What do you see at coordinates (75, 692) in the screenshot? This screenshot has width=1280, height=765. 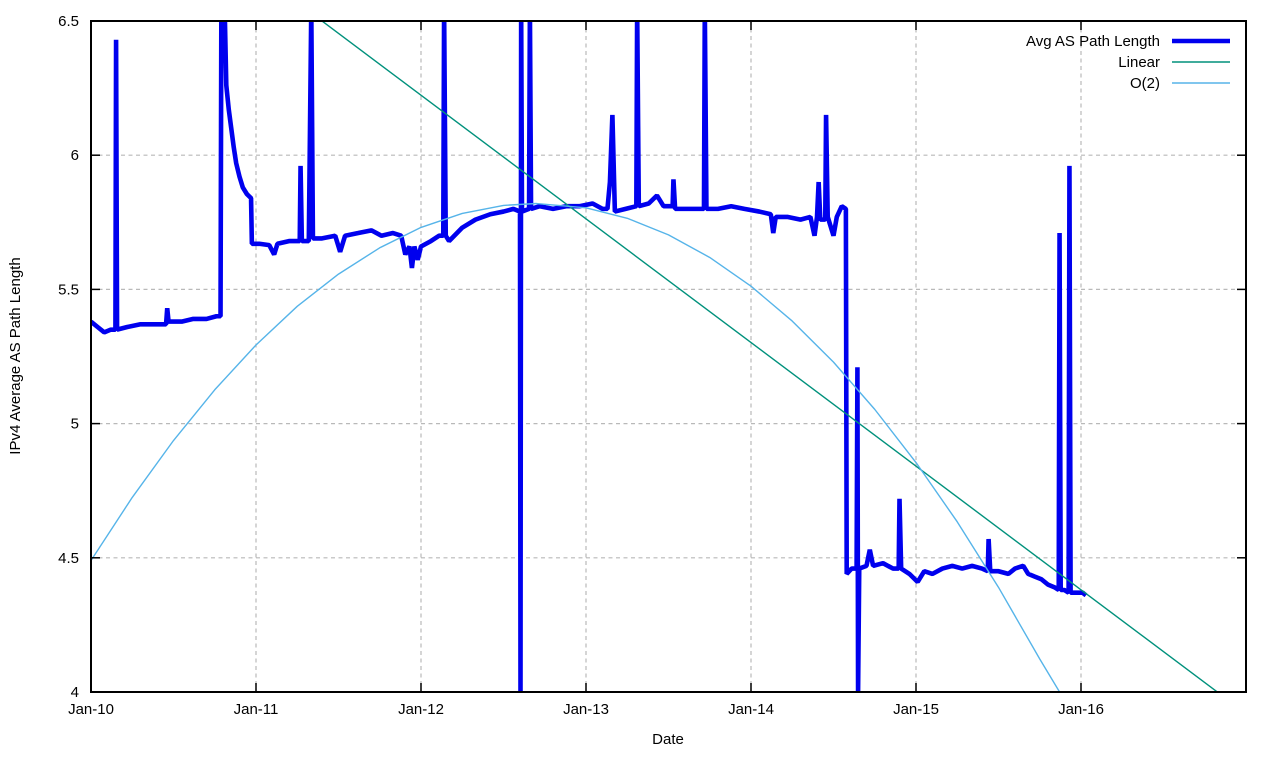 I see `y-tick-label: 4` at bounding box center [75, 692].